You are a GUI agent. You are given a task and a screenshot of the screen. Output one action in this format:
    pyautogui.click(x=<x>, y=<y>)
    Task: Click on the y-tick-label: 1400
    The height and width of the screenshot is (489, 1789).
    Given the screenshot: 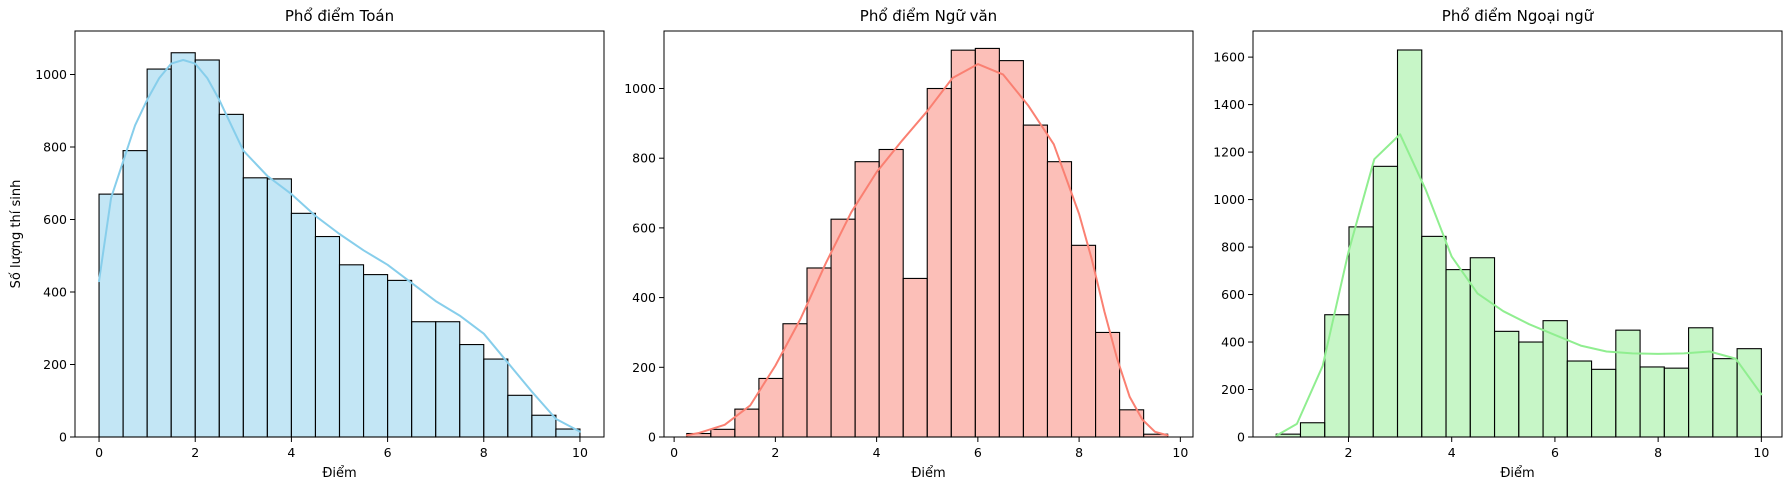 What is the action you would take?
    pyautogui.click(x=1229, y=104)
    